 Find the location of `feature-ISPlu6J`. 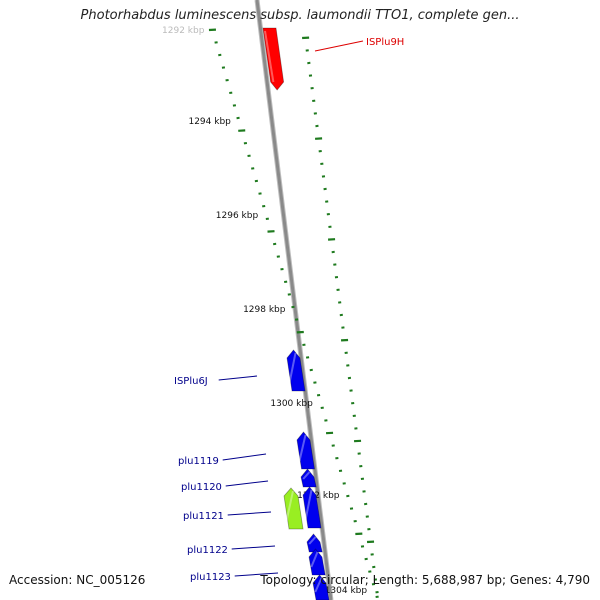

feature-ISPlu6J is located at coordinates (296, 370).